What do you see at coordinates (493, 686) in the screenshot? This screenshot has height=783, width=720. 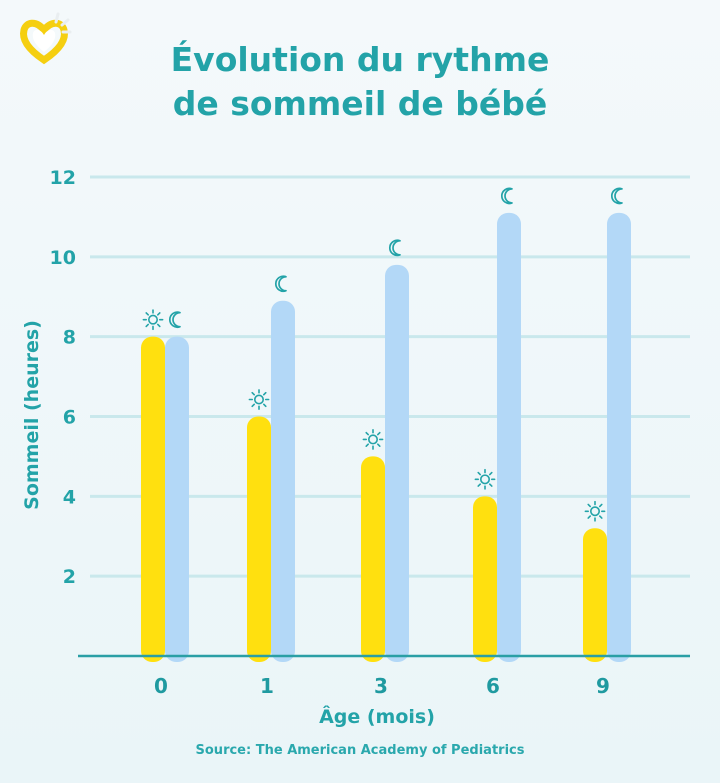 I see `x-tick-label: 6` at bounding box center [493, 686].